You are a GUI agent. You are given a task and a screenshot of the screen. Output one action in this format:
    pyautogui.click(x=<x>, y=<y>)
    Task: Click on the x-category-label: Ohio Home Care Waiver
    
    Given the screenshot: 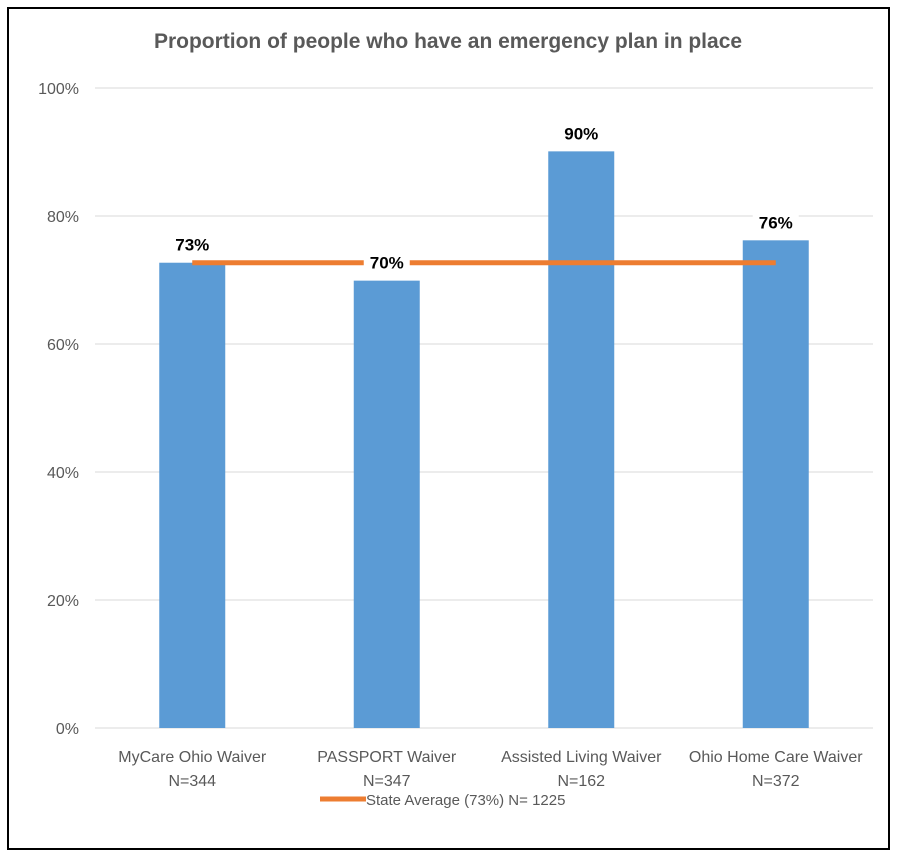 What is the action you would take?
    pyautogui.click(x=776, y=757)
    